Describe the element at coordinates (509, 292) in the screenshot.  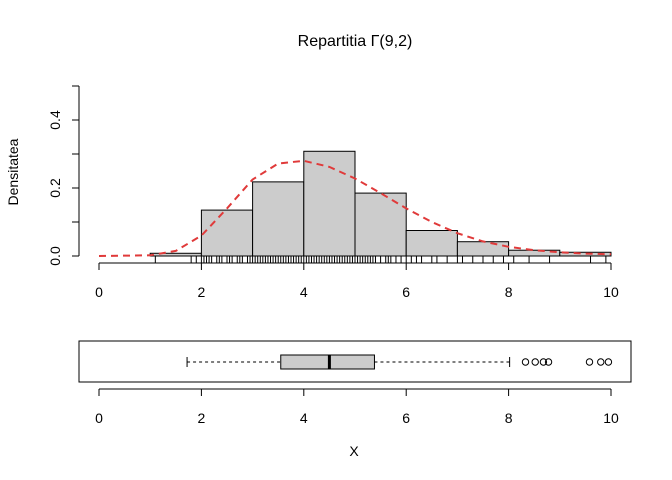
I see `hist-x-tick-label-4: 8` at that location.